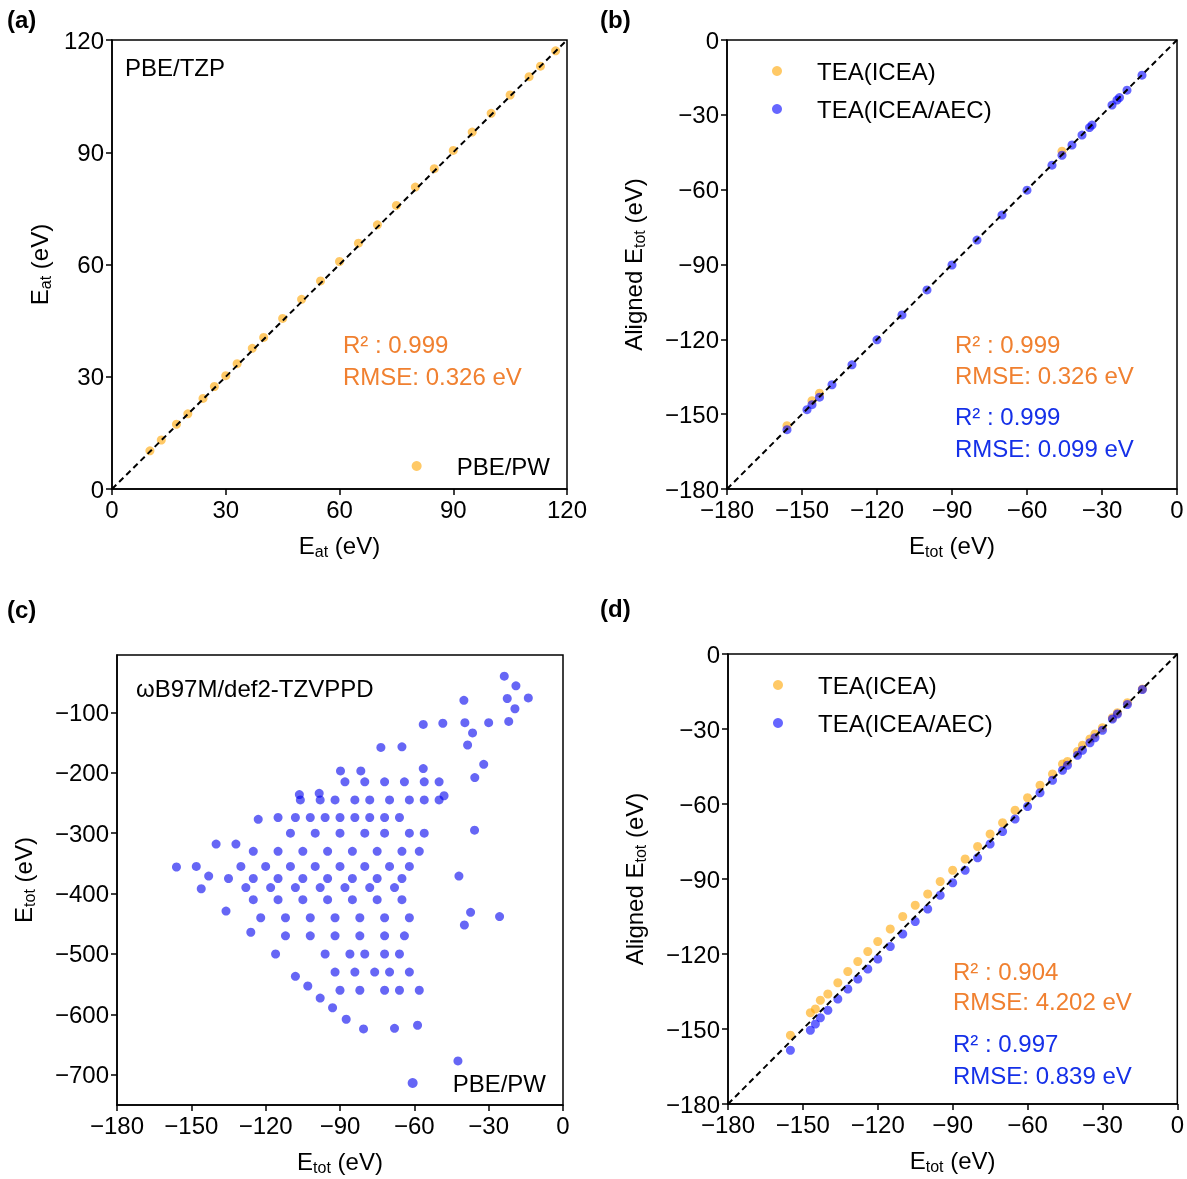 This screenshot has height=1179, width=1187. Describe the element at coordinates (567, 509) in the screenshot. I see `x-tick-label: 120` at that location.